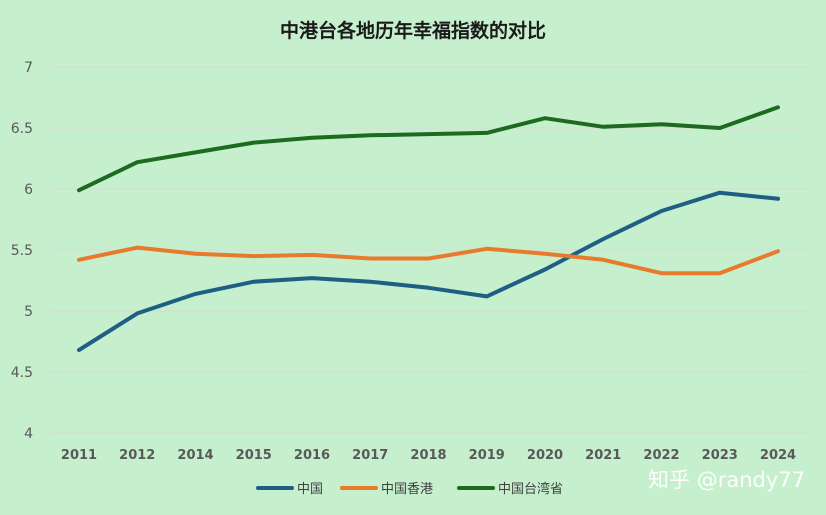 The image size is (826, 515). I want to click on y-tick-label: 4.5, so click(22, 373).